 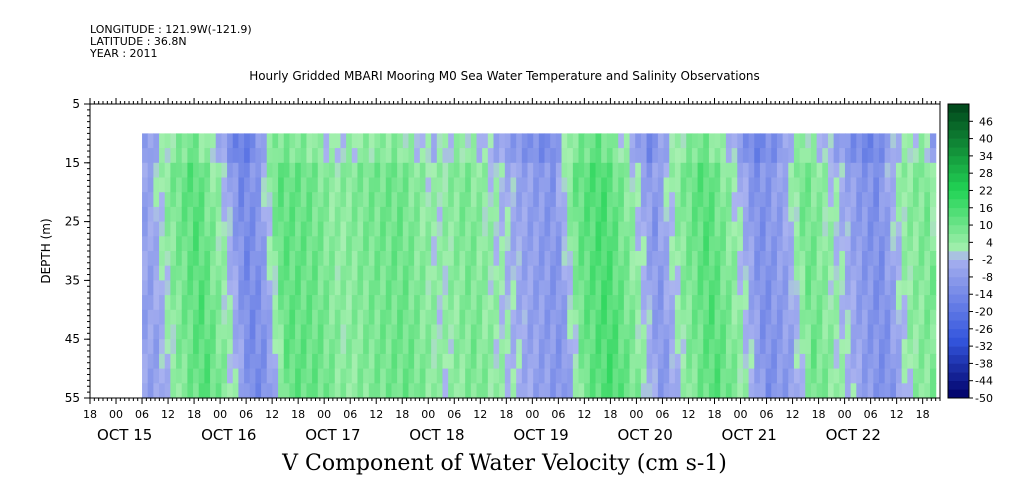 What do you see at coordinates (984, 381) in the screenshot?
I see `colorbar-label: -44` at bounding box center [984, 381].